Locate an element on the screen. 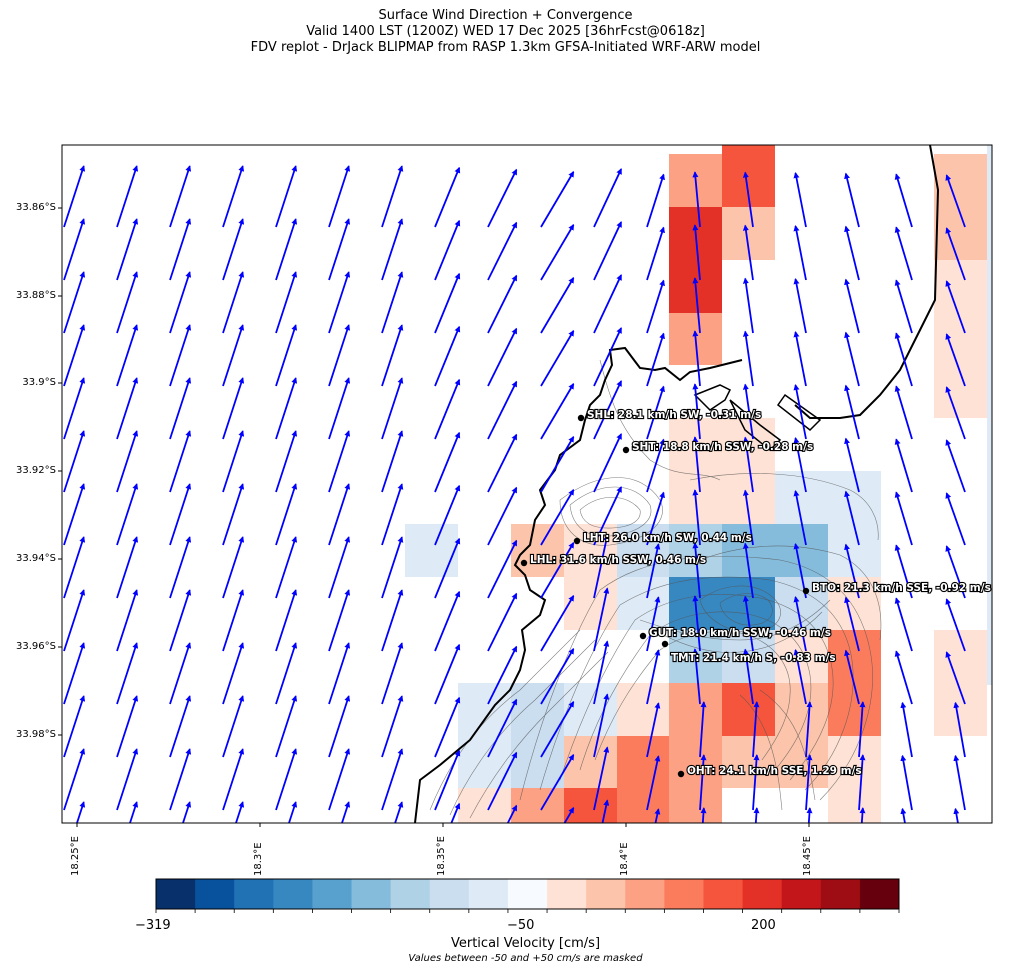 The height and width of the screenshot is (974, 1011). station-bto: BTO: 21.3 km/h SSE, -0.92 m/s is located at coordinates (897, 588).